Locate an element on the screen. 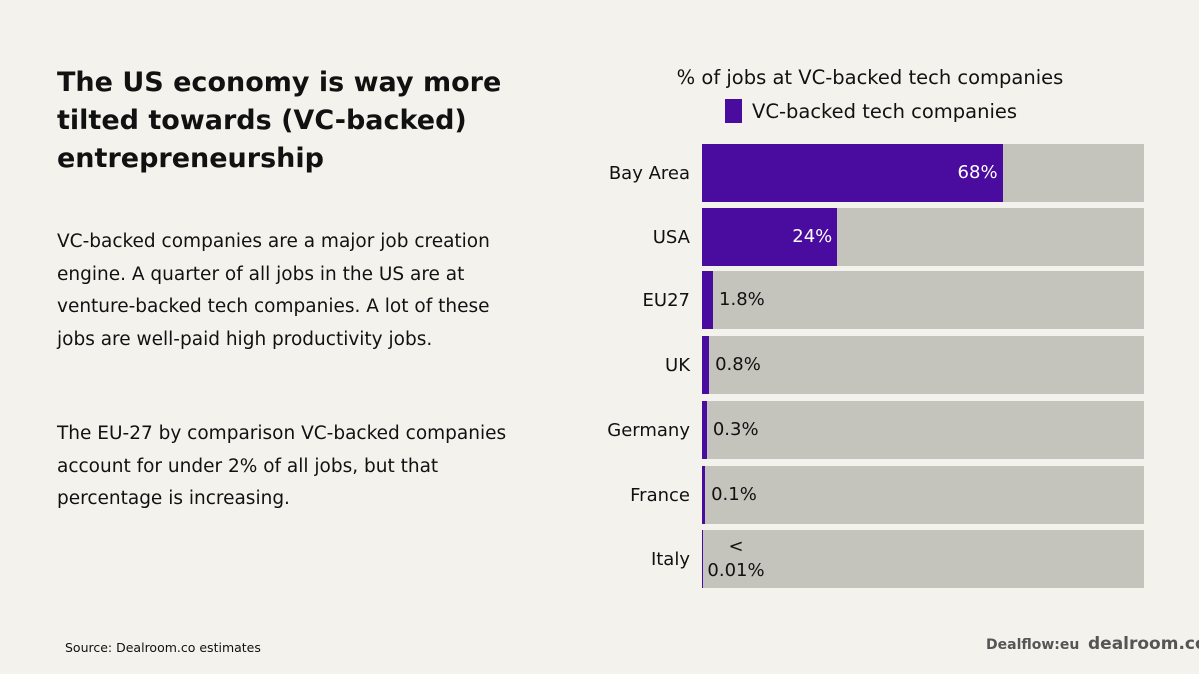 This screenshot has width=1199, height=674. data-label: 68% is located at coordinates (977, 172).